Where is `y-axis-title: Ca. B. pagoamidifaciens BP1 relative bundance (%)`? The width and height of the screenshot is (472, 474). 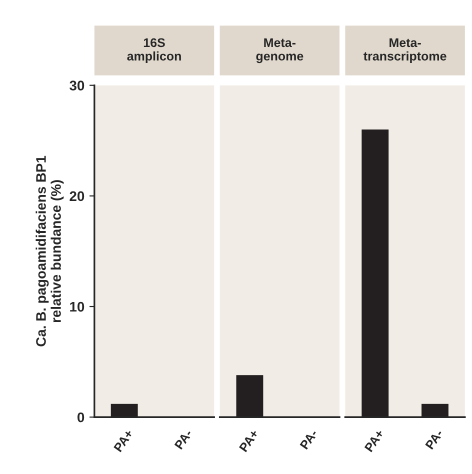 y-axis-title: Ca. B. pagoamidifaciens BP1 relative bundance (%) is located at coordinates (50, 251).